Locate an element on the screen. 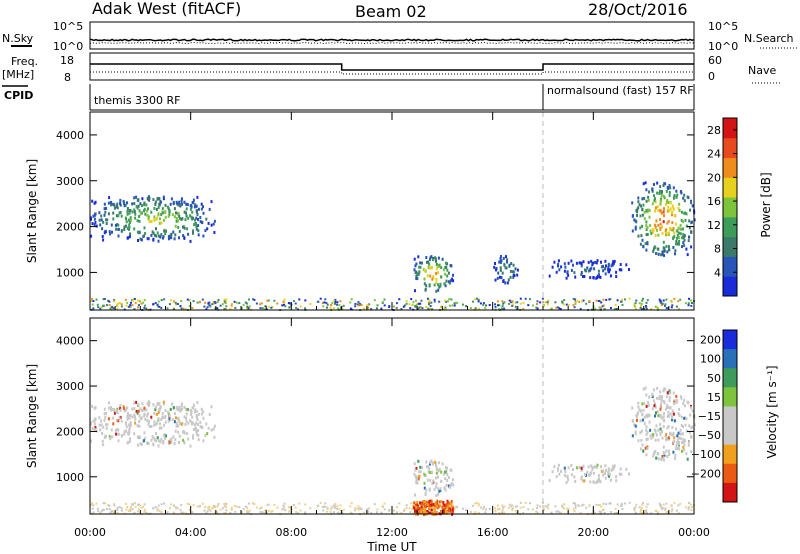  power-colorbar-label: Power [dB] is located at coordinates (766, 204).